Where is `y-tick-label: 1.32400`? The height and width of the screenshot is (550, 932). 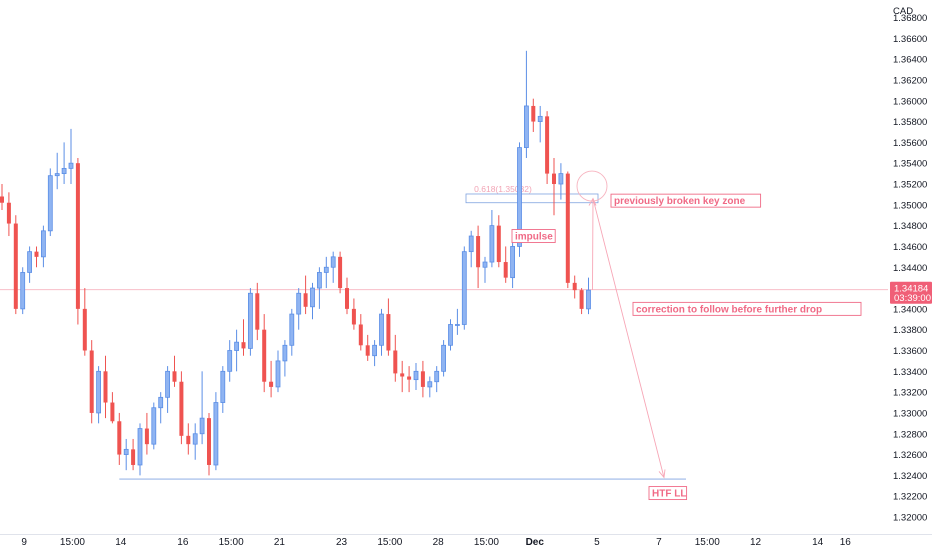
y-tick-label: 1.32400 is located at coordinates (910, 476).